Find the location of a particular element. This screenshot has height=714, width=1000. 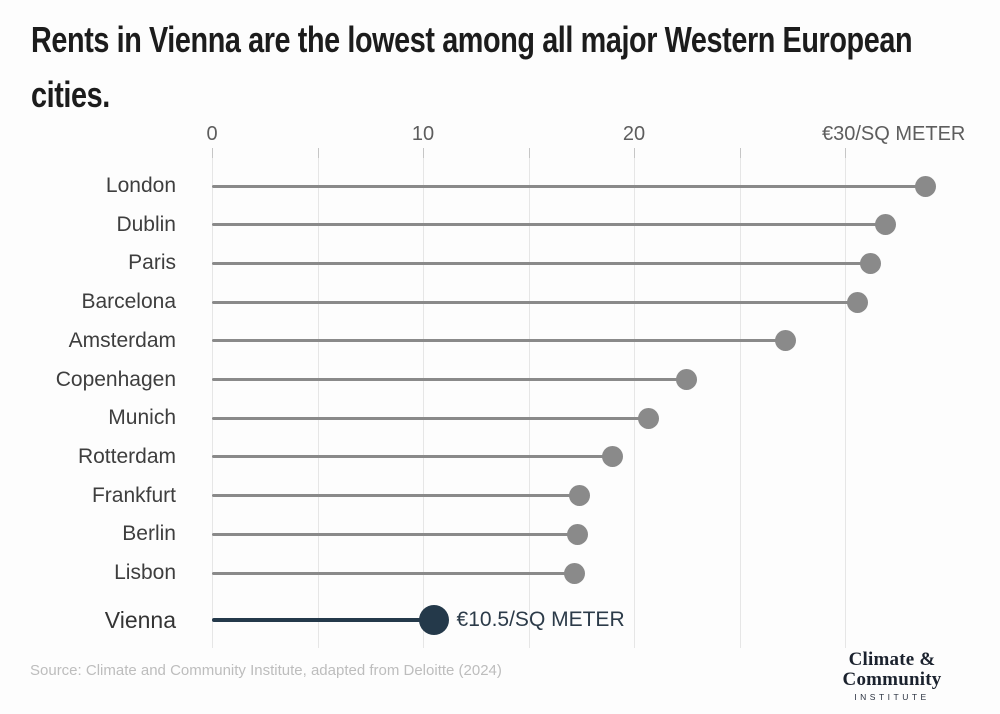

city-label-london: London is located at coordinates (140, 185).